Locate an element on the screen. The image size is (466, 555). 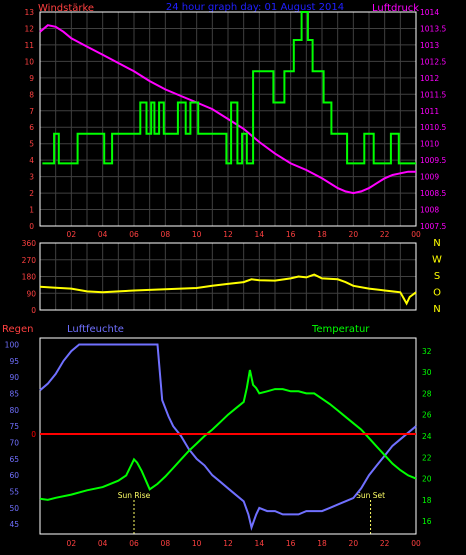
wind-direction-series-line is located at coordinates (228, 289).